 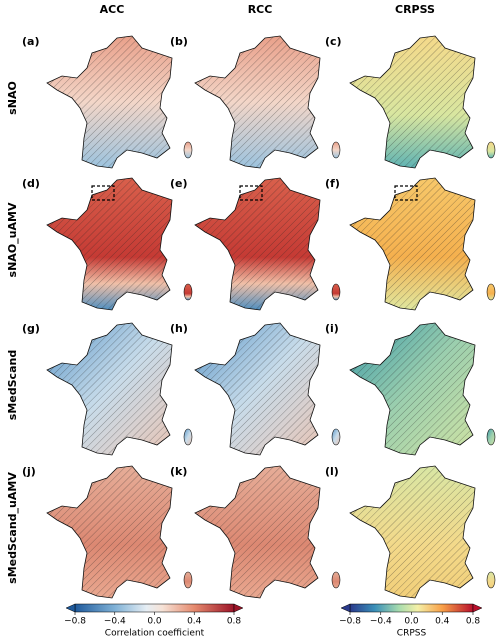 What do you see at coordinates (12, 528) in the screenshot?
I see `row-label: sMedScand_uAMV` at bounding box center [12, 528].